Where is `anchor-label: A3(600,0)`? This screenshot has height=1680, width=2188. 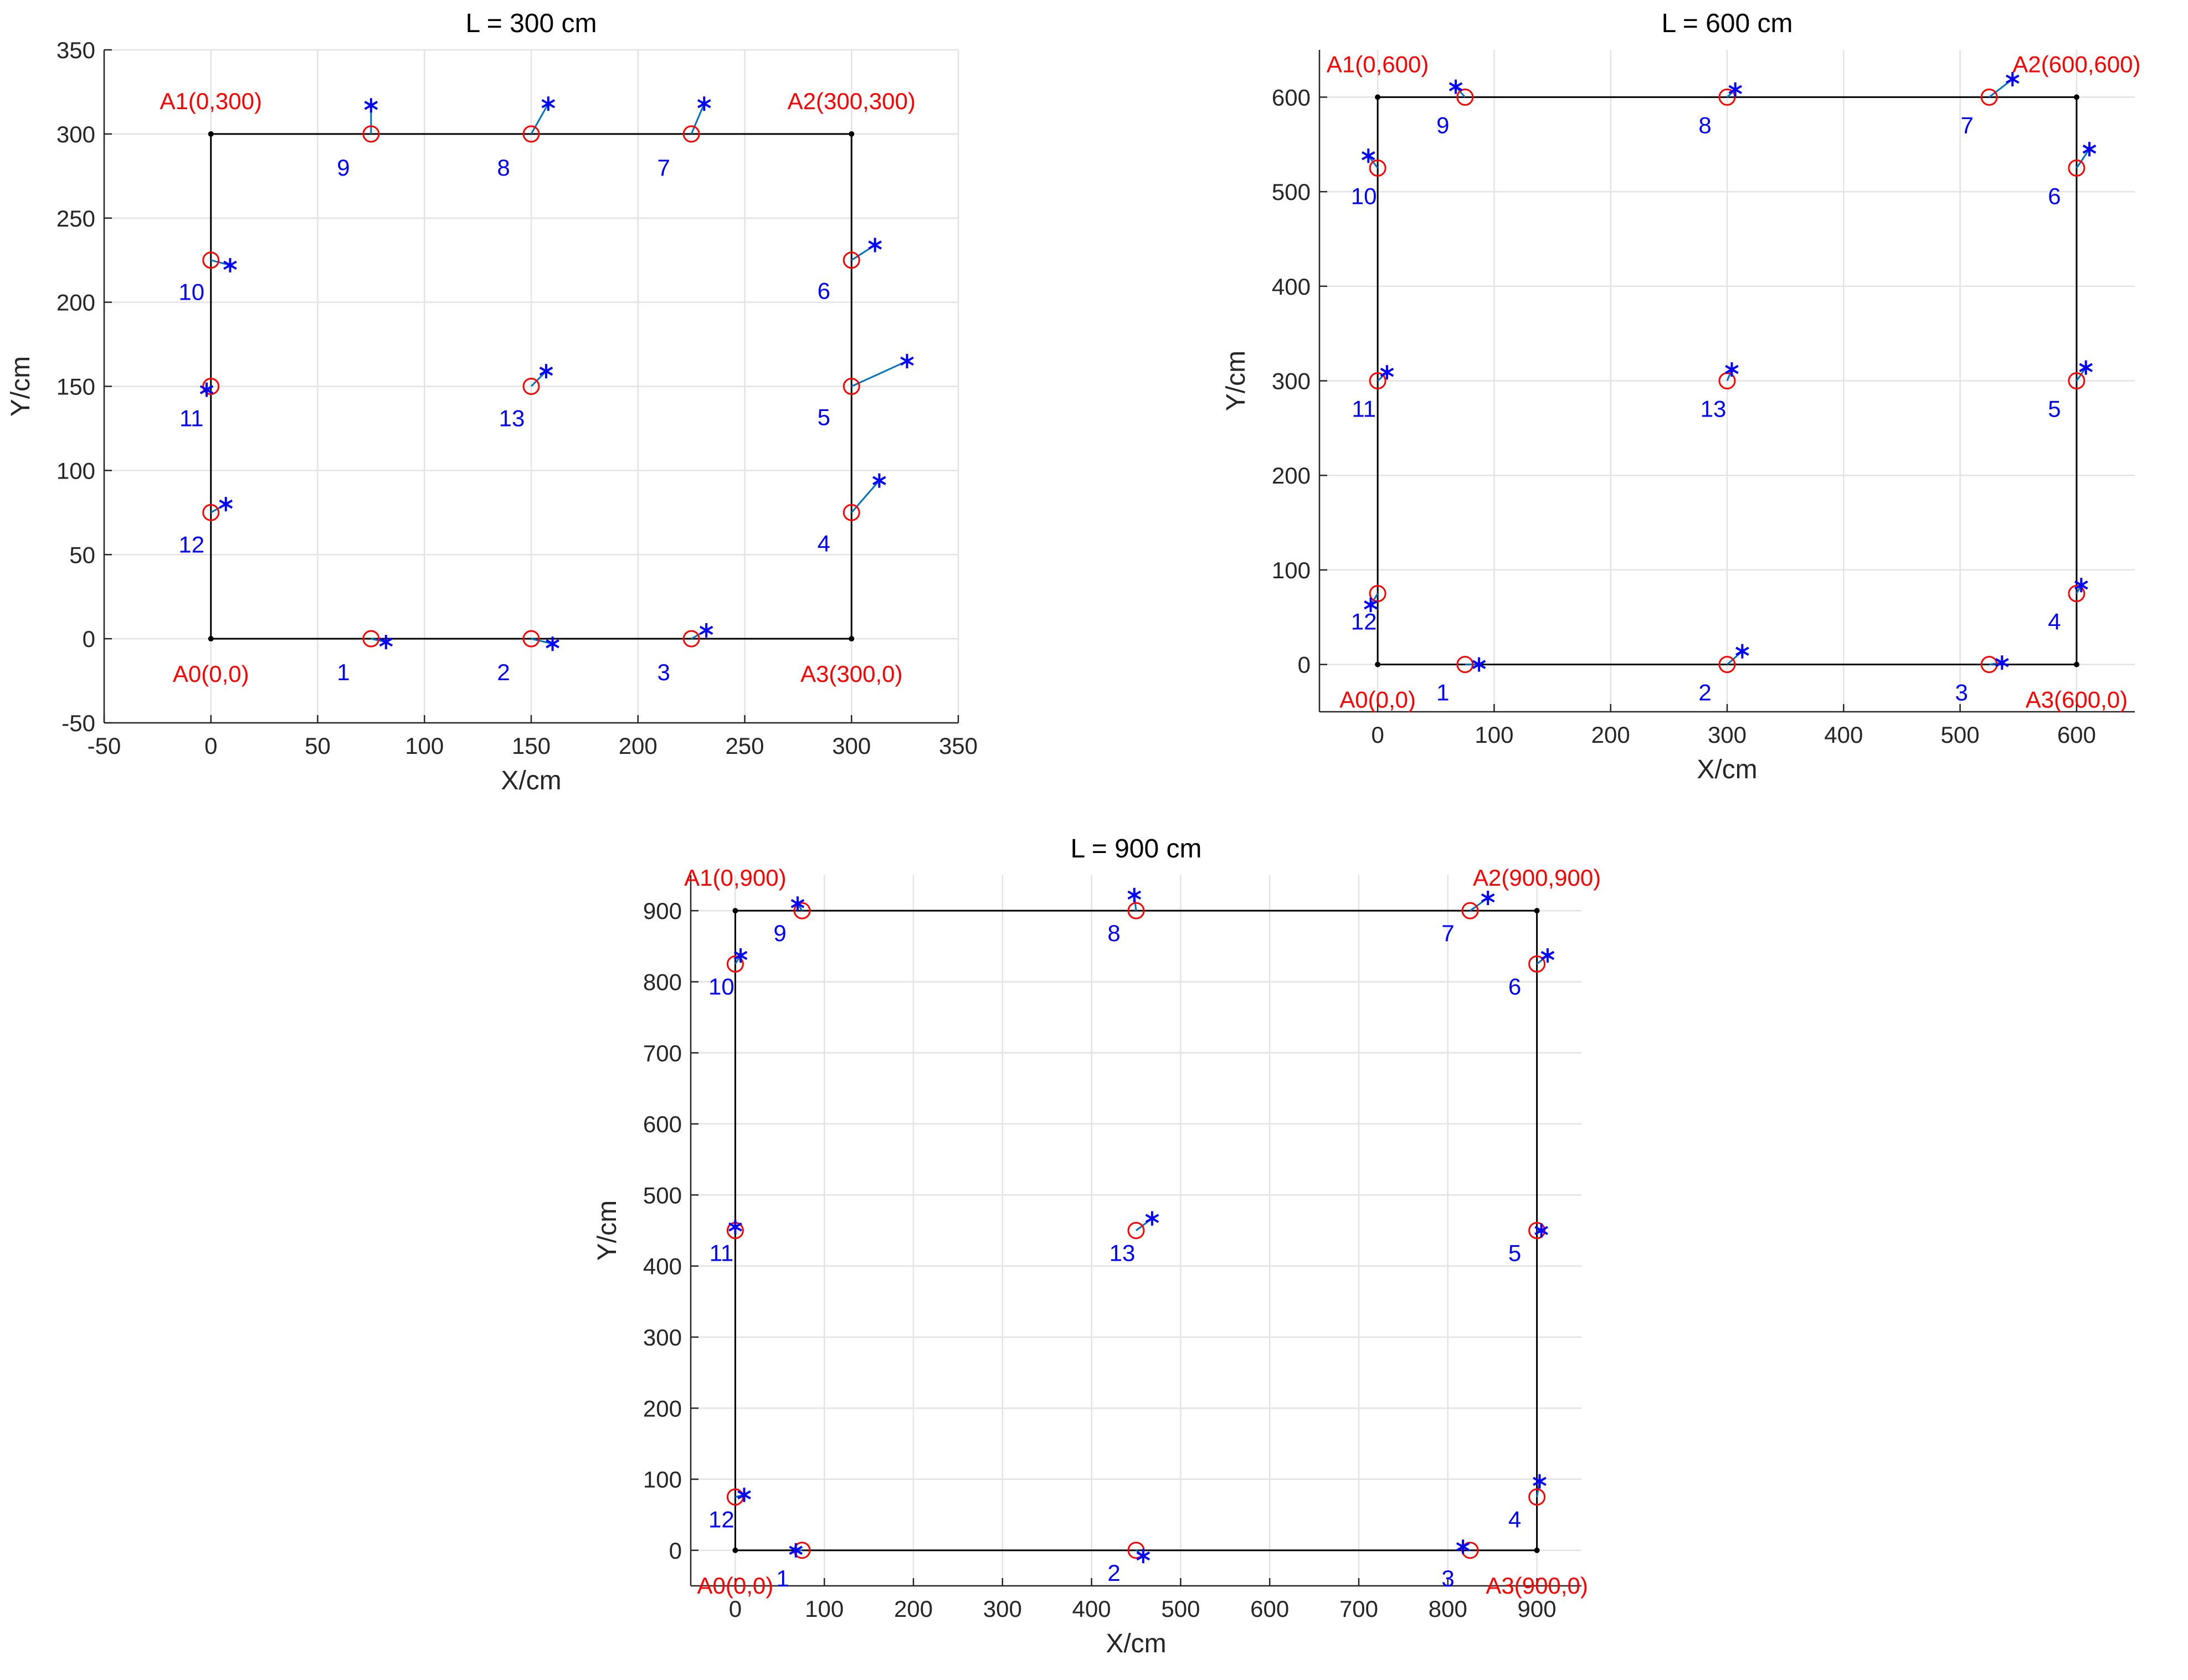 anchor-label: A3(600,0) is located at coordinates (2077, 700).